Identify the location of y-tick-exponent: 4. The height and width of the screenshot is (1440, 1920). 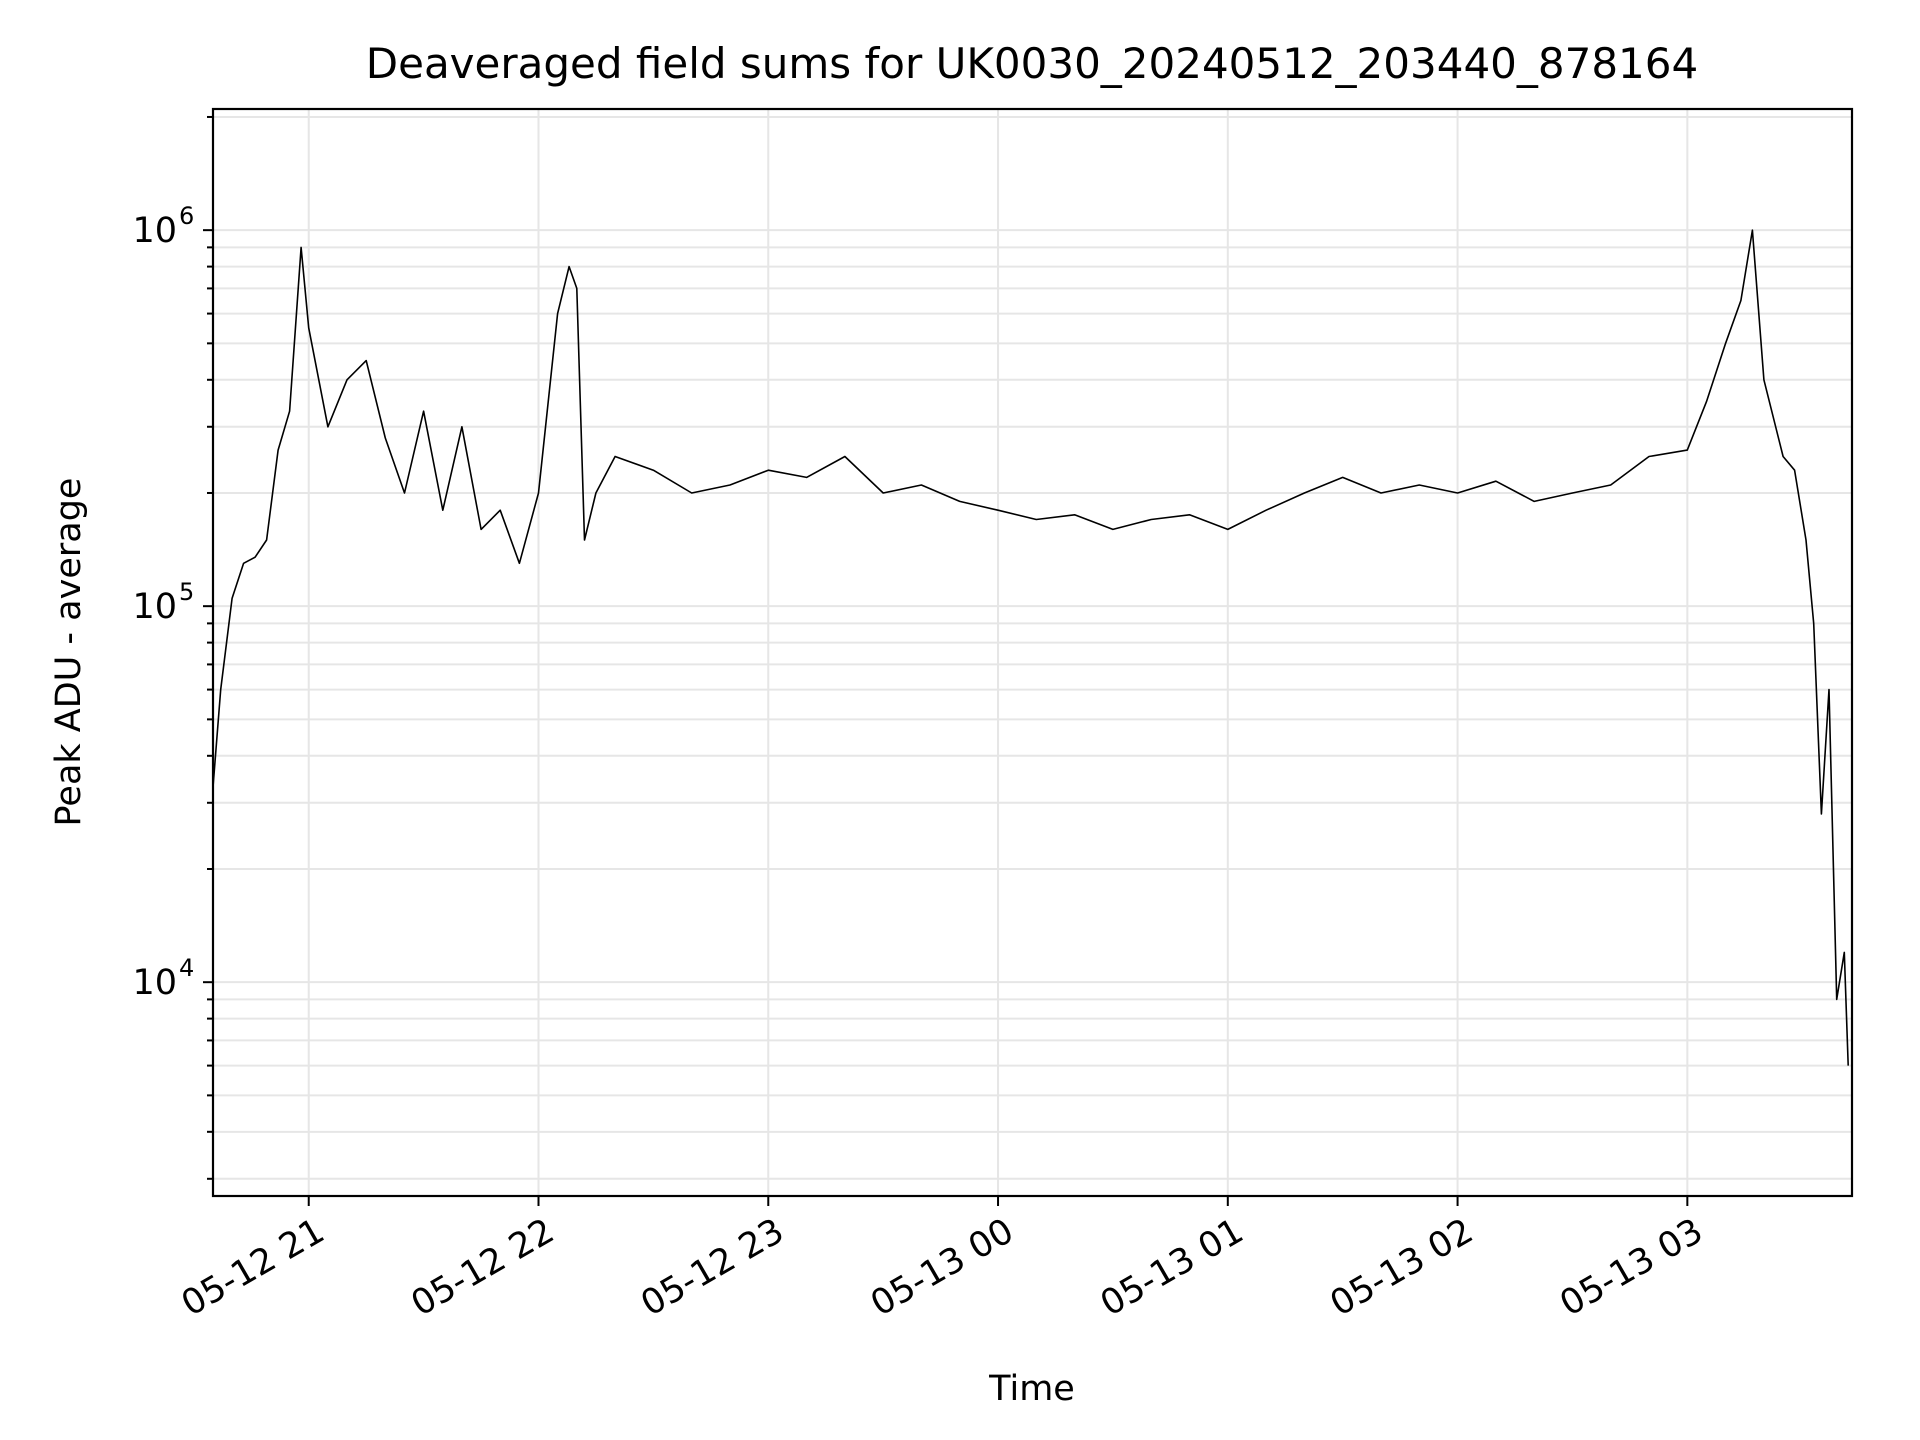
(186, 968).